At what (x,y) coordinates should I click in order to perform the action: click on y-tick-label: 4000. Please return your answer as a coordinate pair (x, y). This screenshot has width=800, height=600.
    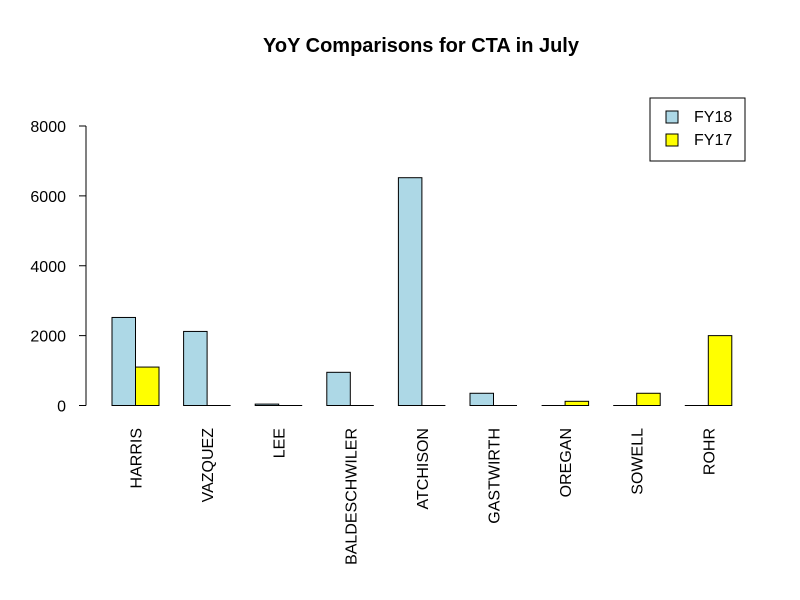
    Looking at the image, I should click on (48, 267).